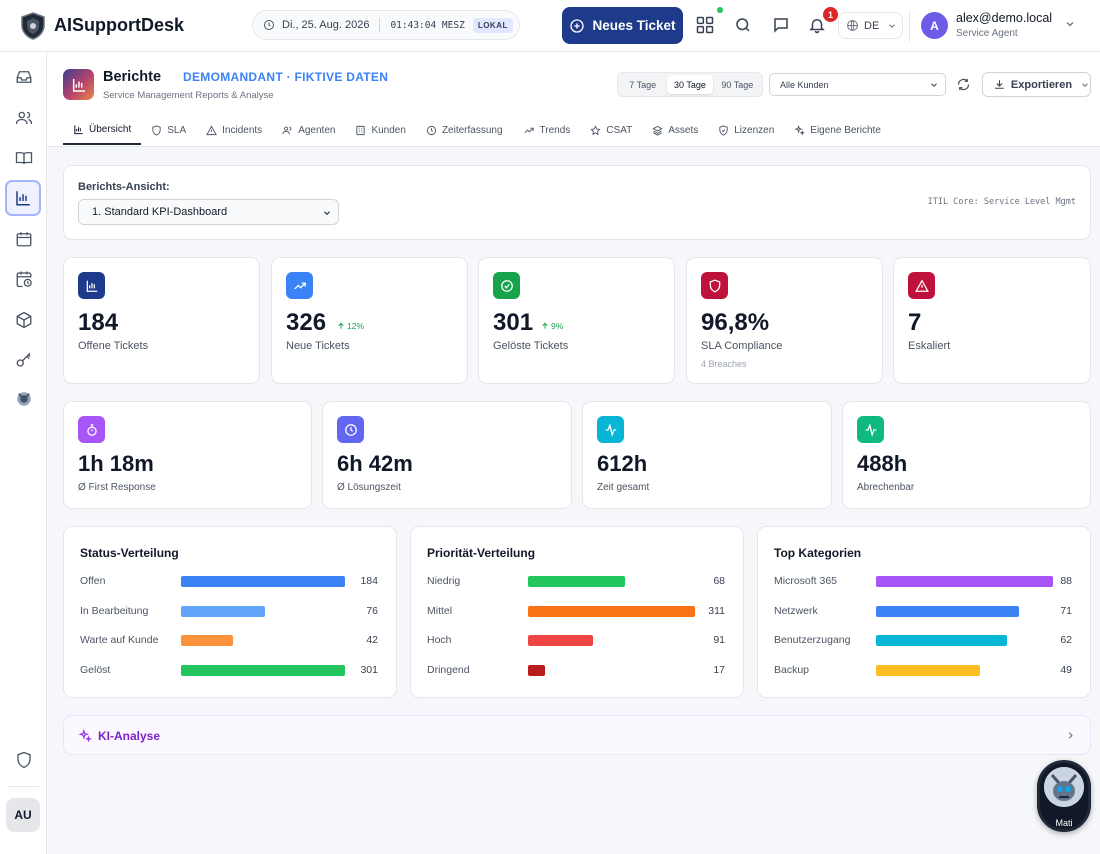 The height and width of the screenshot is (854, 1100). What do you see at coordinates (1070, 24) in the screenshot?
I see `user-menu-chevron-icon` at bounding box center [1070, 24].